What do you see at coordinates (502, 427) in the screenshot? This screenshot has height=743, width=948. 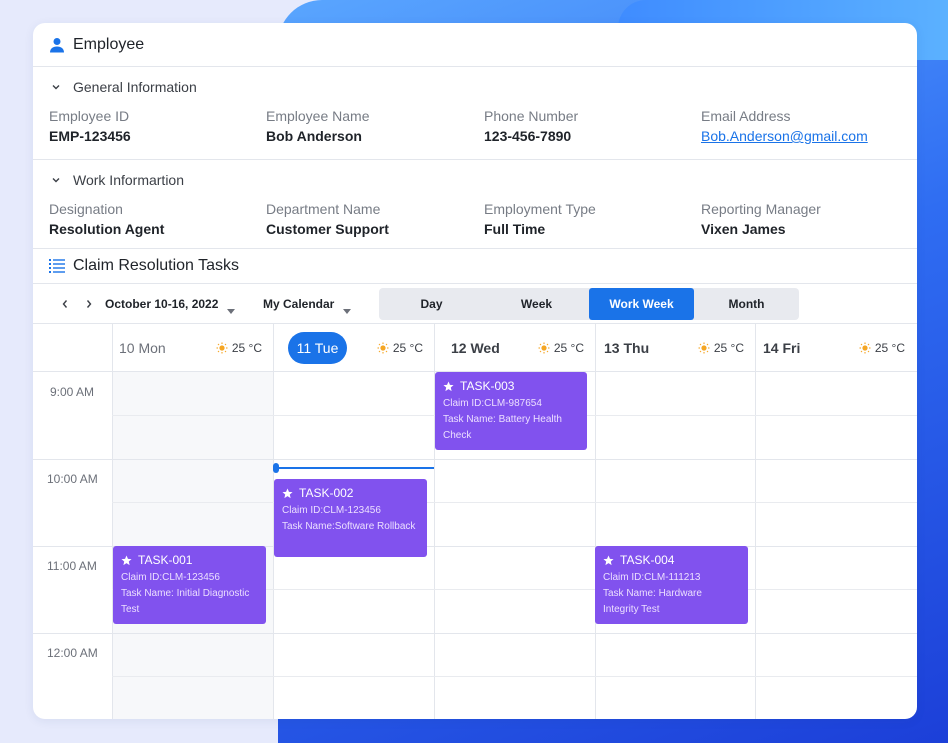 I see `event-task-name: Task Name: Battery Health Check` at bounding box center [502, 427].